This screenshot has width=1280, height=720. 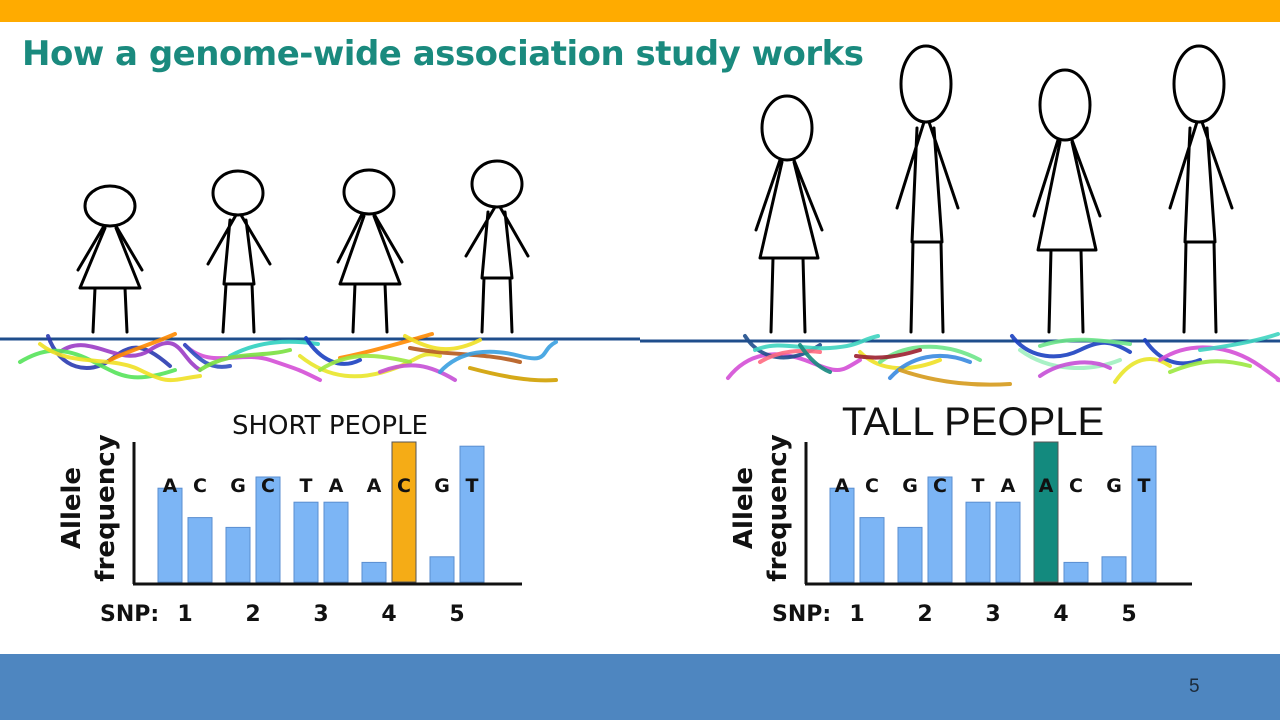 What do you see at coordinates (303, 246) in the screenshot?
I see `short-people-group` at bounding box center [303, 246].